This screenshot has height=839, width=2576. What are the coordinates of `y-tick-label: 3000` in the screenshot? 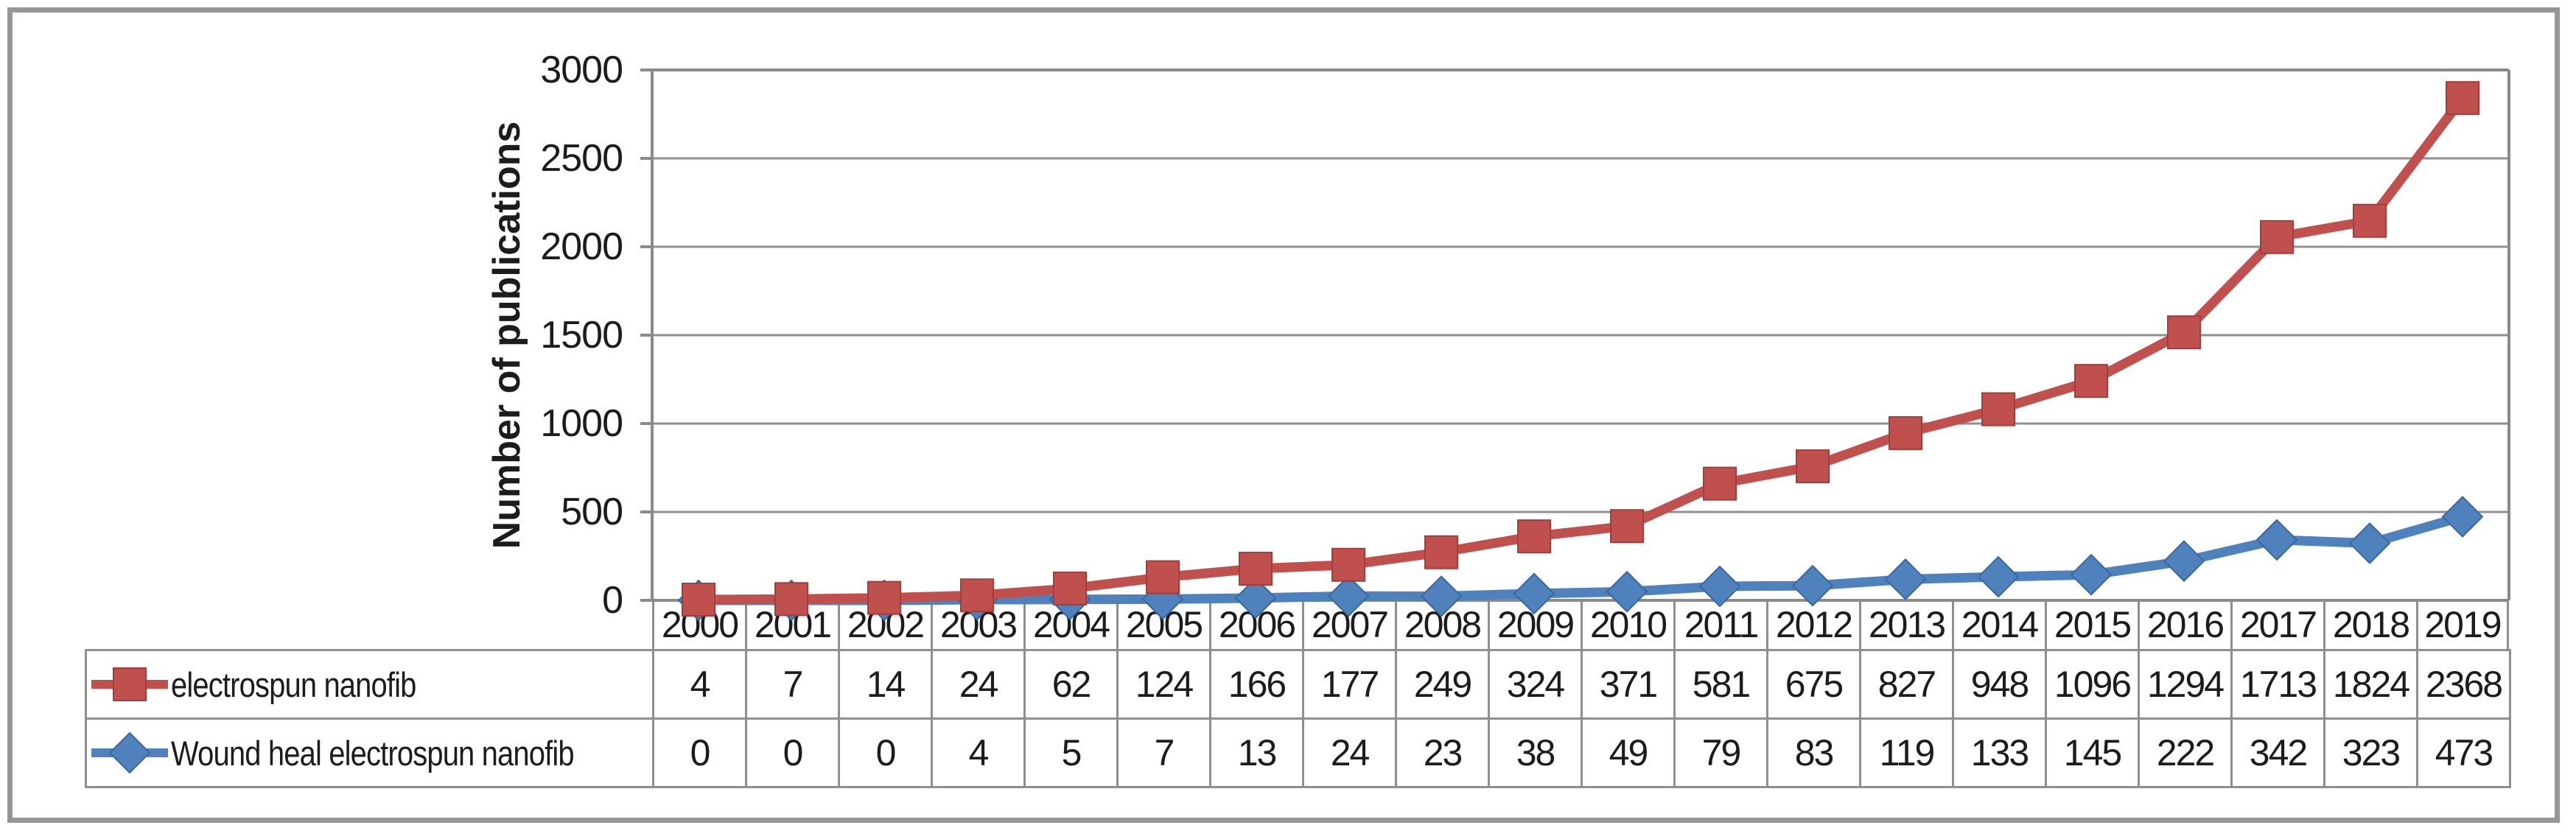 It's located at (581, 70).